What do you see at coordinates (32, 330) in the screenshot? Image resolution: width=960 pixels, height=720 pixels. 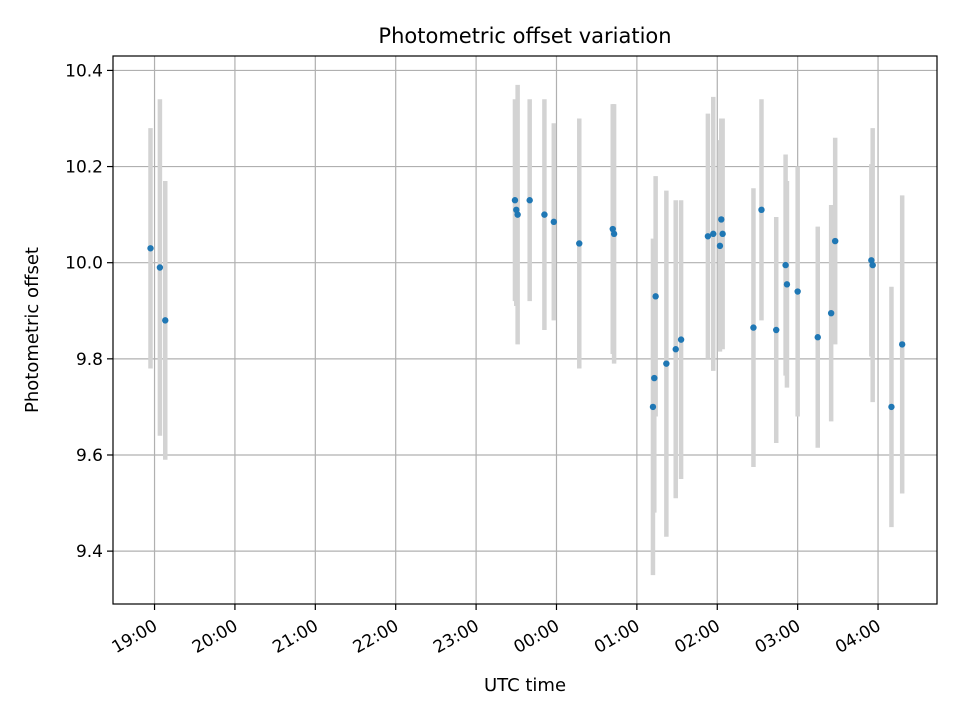 I see `y-axis-label: Photometric offset` at bounding box center [32, 330].